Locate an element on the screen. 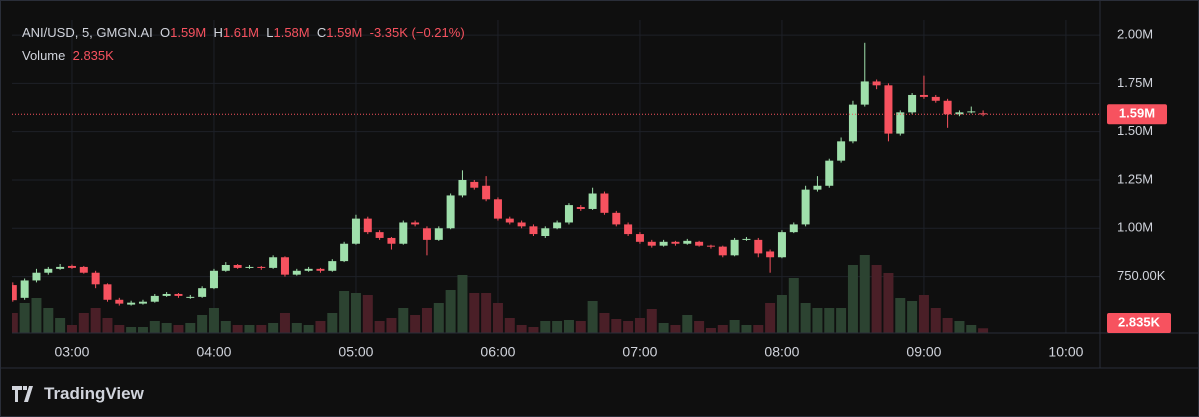 This screenshot has width=1199, height=417. ohlc-key: H is located at coordinates (218, 32).